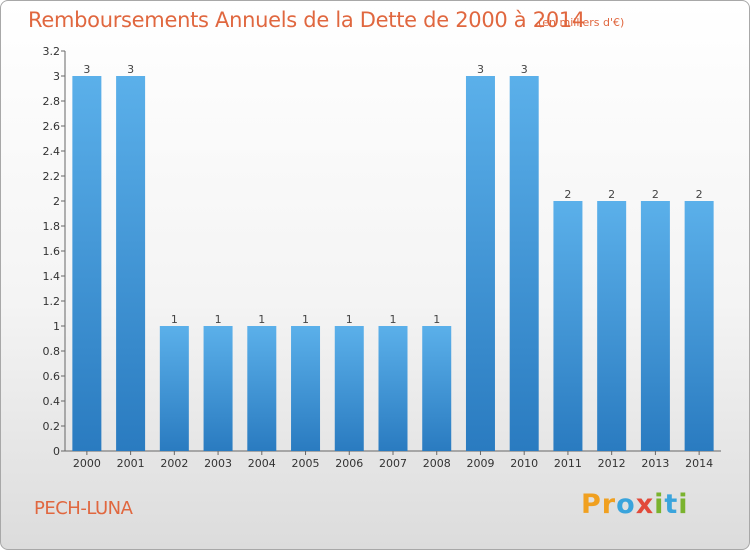 The width and height of the screenshot is (750, 550). Describe the element at coordinates (568, 326) in the screenshot. I see `bar-2011` at that location.